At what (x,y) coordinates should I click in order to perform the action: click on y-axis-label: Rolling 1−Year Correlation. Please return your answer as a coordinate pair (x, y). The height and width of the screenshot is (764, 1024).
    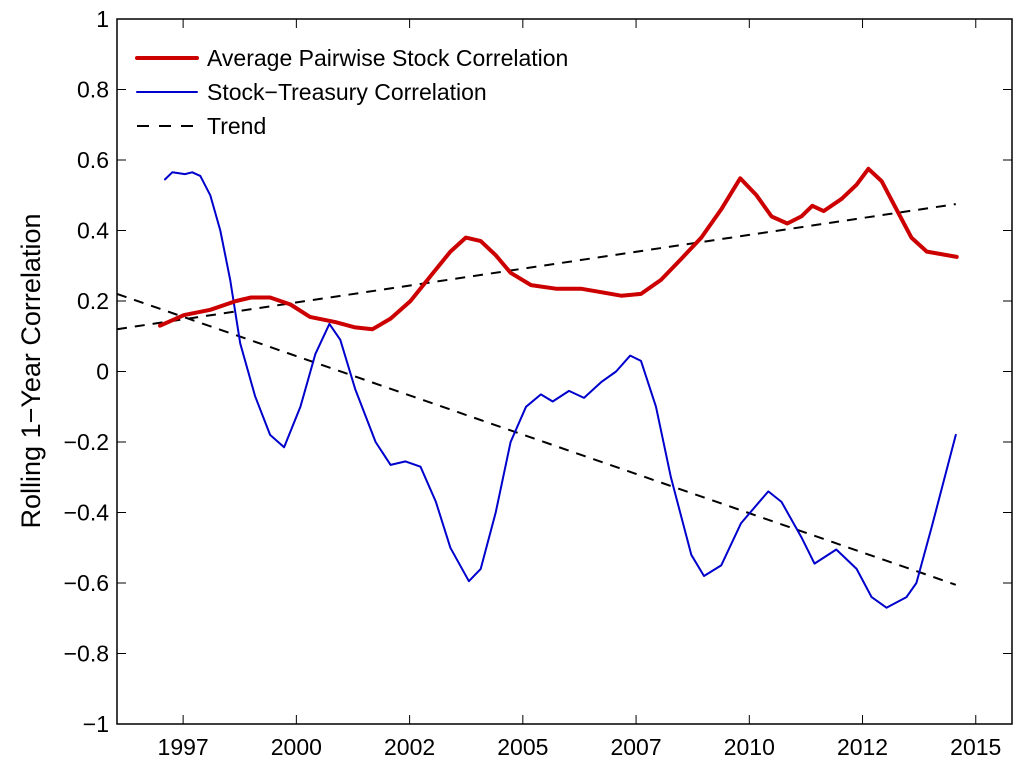
    Looking at the image, I should click on (31, 371).